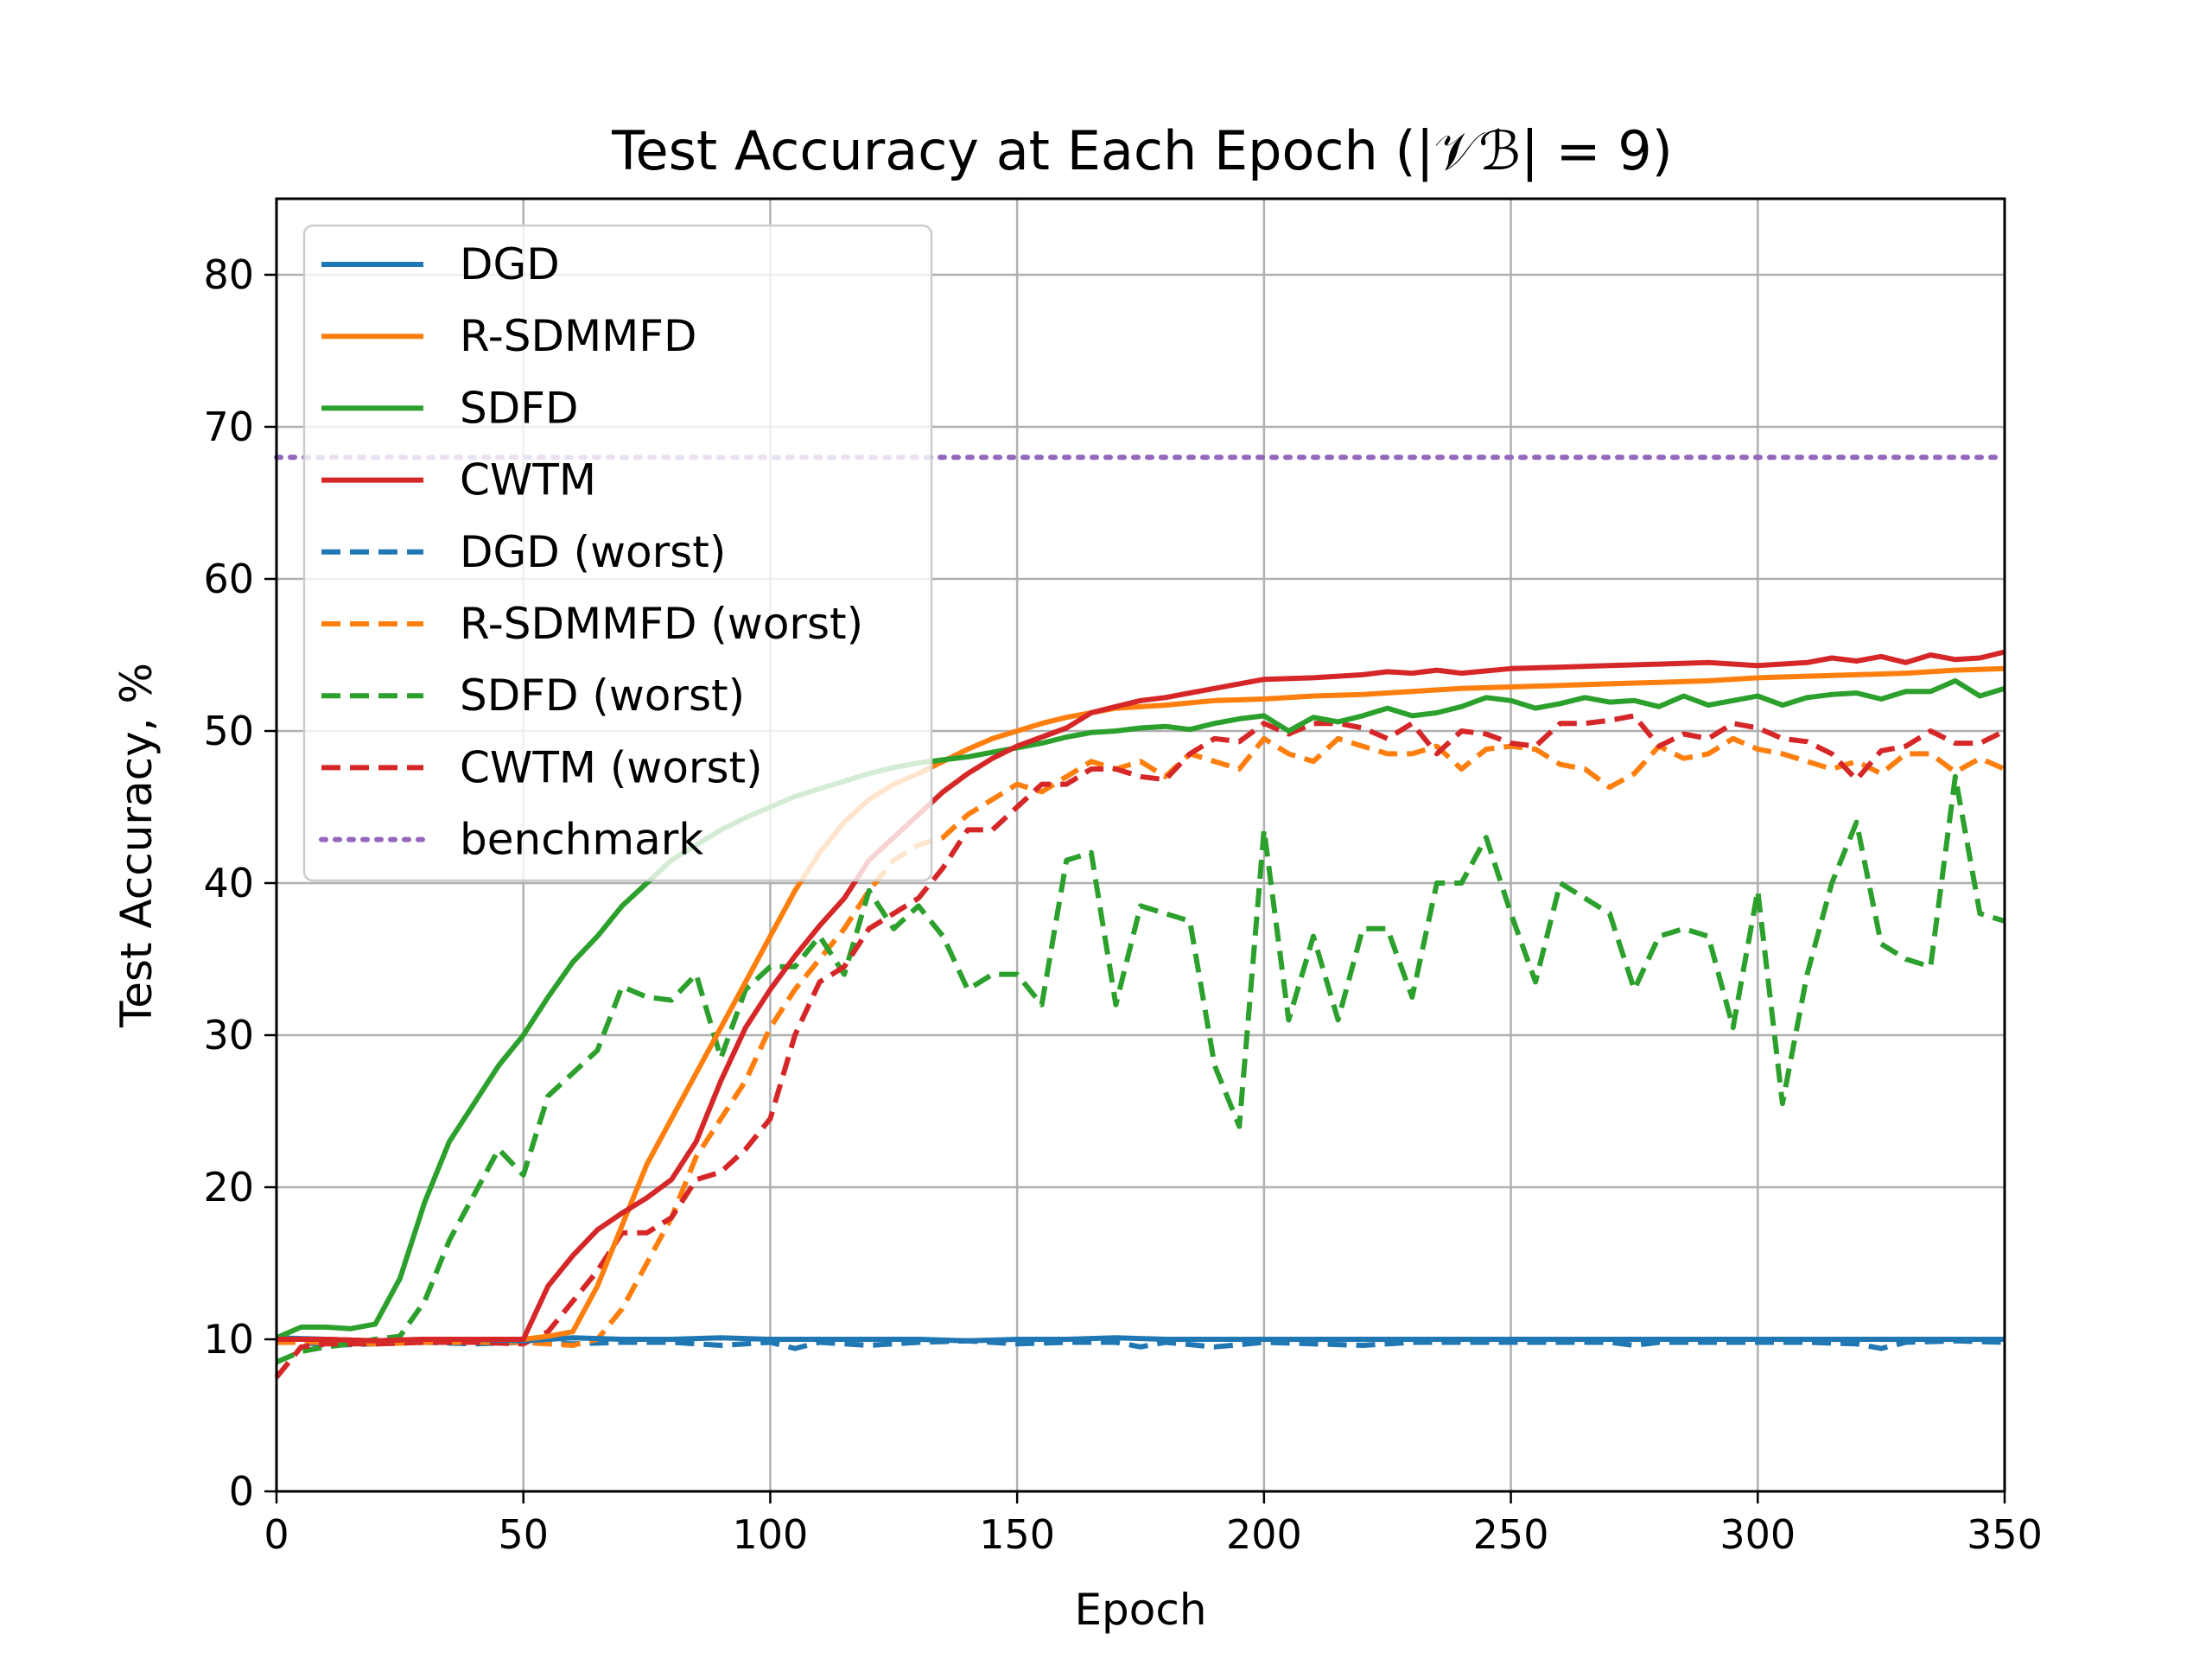 The height and width of the screenshot is (1659, 2212). Describe the element at coordinates (229, 1339) in the screenshot. I see `y-tick-label: 10` at that location.